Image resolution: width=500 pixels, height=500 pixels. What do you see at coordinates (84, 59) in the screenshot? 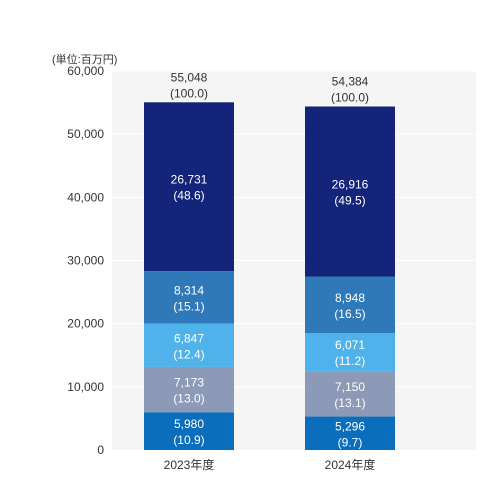
I see `unit-label: (単位:百万円)` at bounding box center [84, 59].